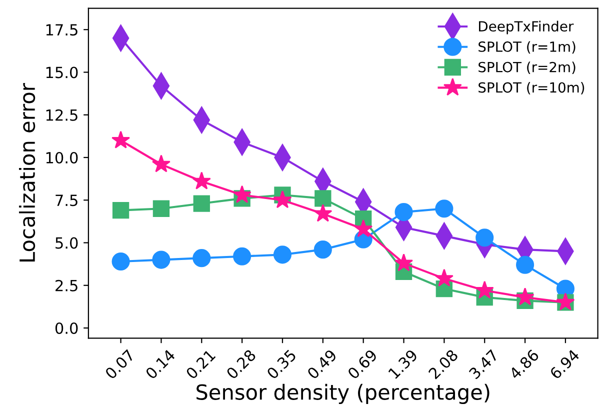 This screenshot has height=415, width=610. I want to click on y-tick-label: 17.5, so click(62, 30).